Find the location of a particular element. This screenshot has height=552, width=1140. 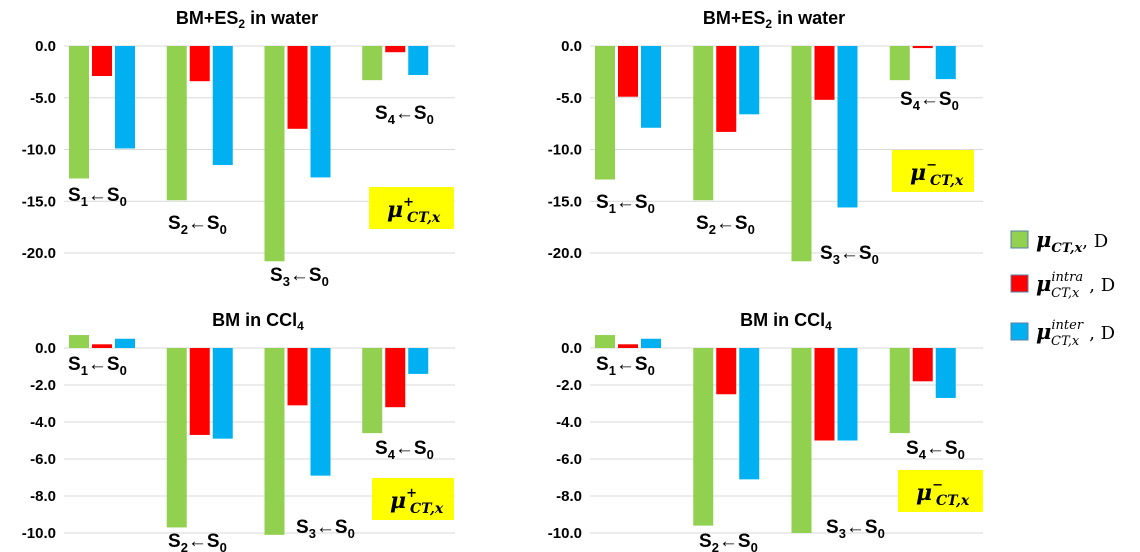

y-tick-label: -8.0 is located at coordinates (43, 496).